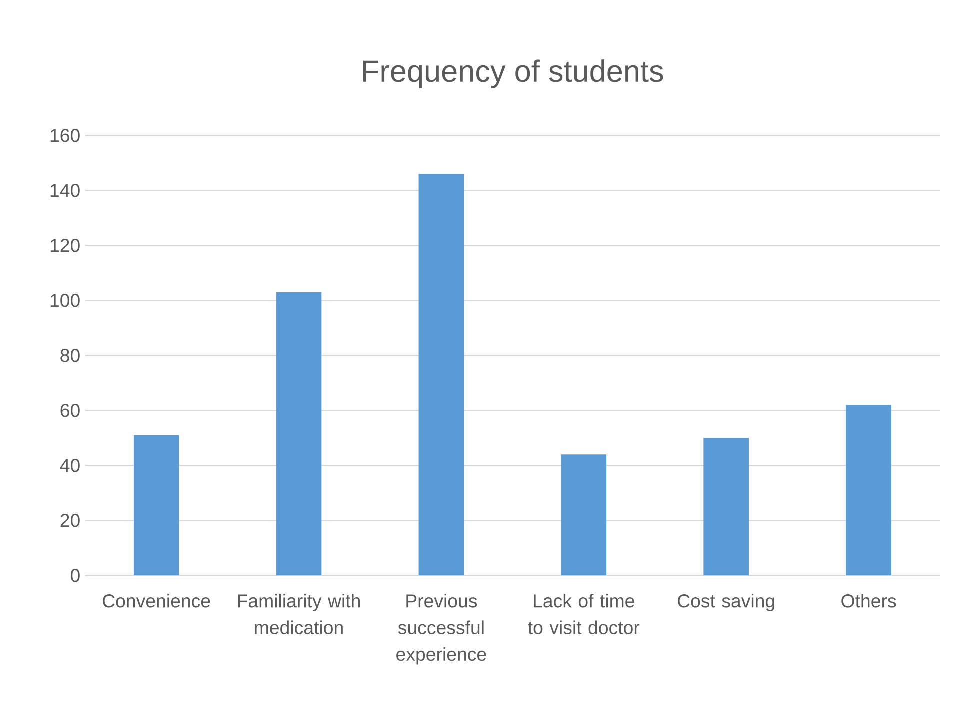  I want to click on x-tick-label: Convenience, so click(156, 601).